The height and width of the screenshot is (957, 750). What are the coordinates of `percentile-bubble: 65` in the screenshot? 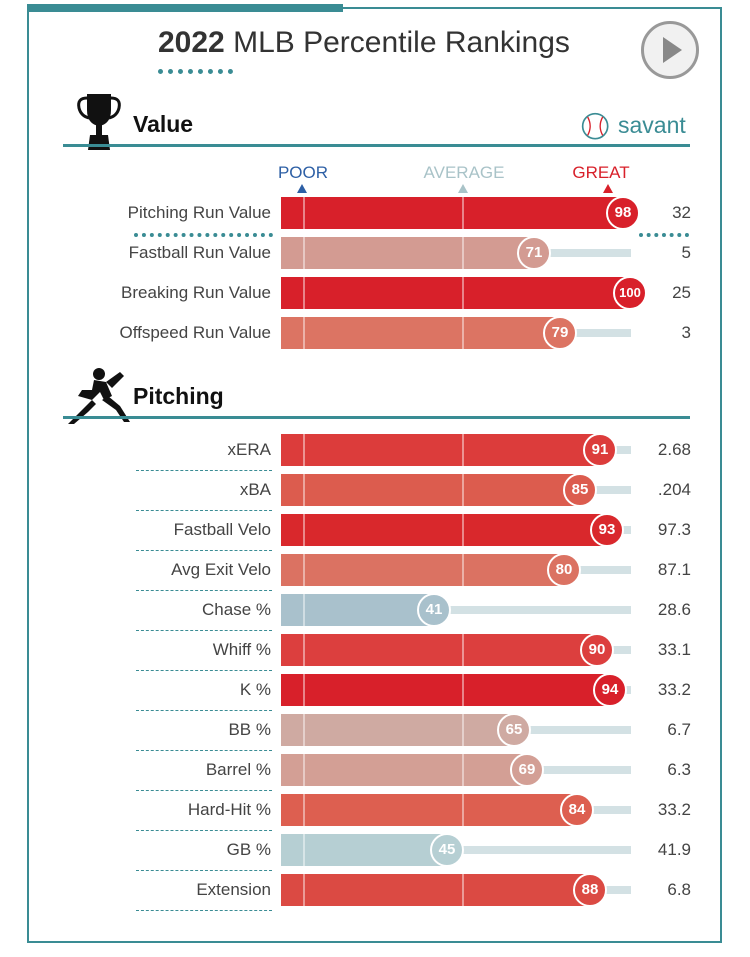 It's located at (514, 730).